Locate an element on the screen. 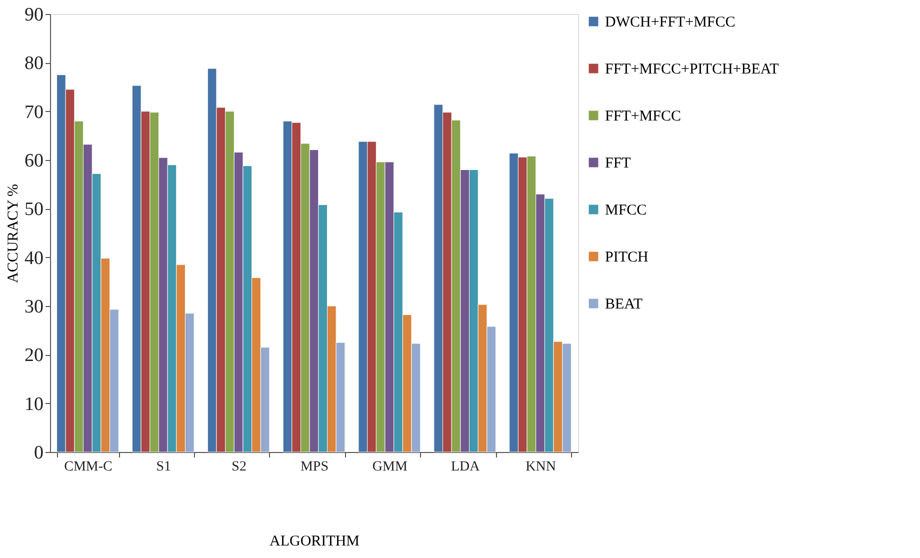 Image resolution: width=920 pixels, height=558 pixels. legend-label: DWCH+FFT+MFCC is located at coordinates (670, 22).